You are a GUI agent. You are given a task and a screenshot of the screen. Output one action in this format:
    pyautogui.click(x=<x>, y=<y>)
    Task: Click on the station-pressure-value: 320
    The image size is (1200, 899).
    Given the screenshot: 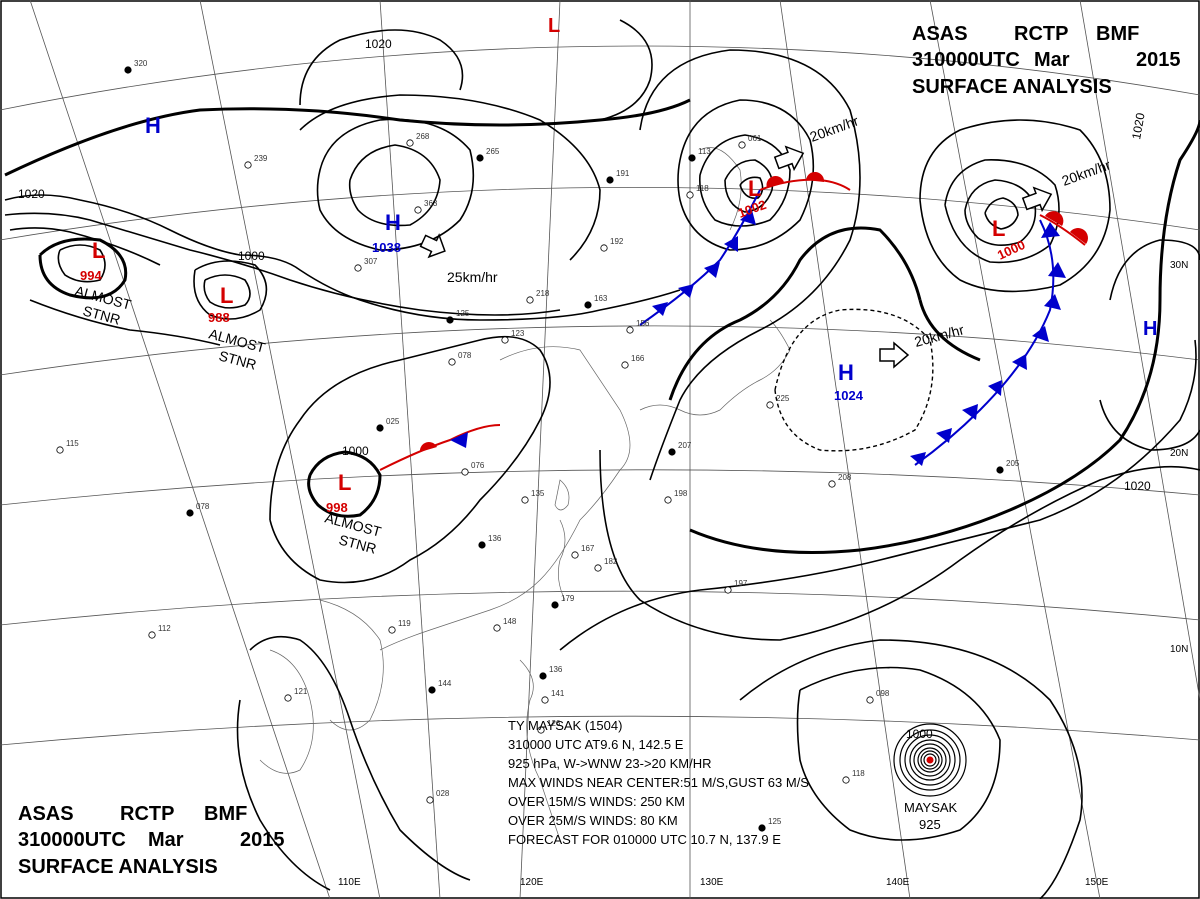 What is the action you would take?
    pyautogui.click(x=141, y=63)
    